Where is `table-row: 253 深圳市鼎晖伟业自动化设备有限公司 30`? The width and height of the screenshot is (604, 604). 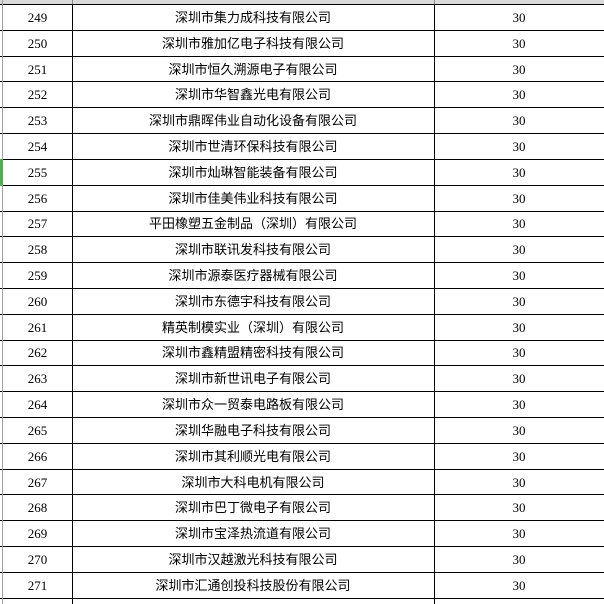 table-row: 253 深圳市鼎晖伟业自动化设备有限公司 30 is located at coordinates (302, 121).